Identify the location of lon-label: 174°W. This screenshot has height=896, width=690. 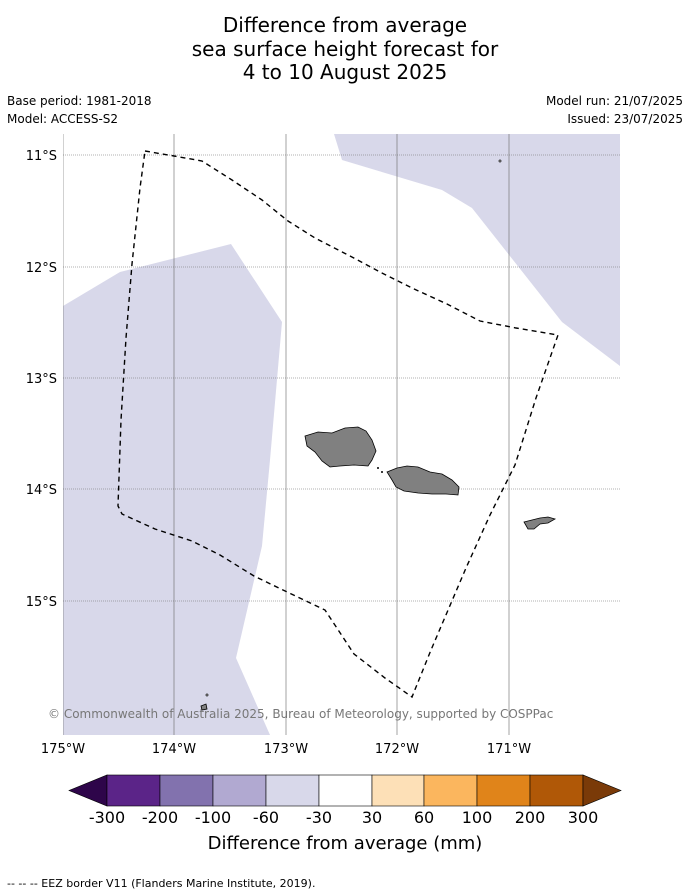
(174, 749).